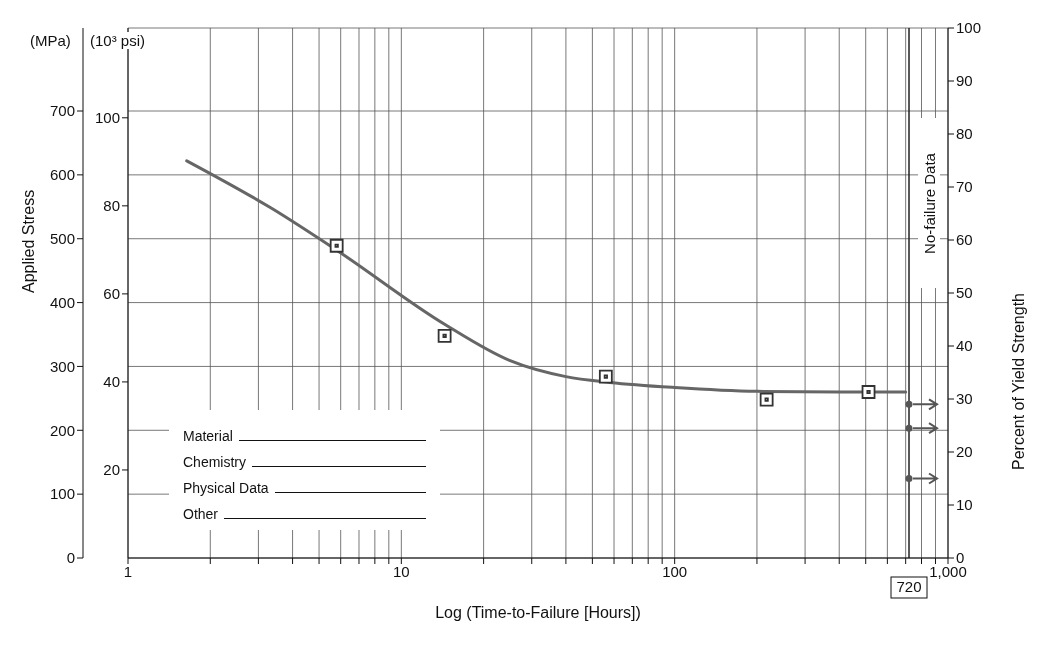  I want to click on x-tick-label: 100, so click(675, 571).